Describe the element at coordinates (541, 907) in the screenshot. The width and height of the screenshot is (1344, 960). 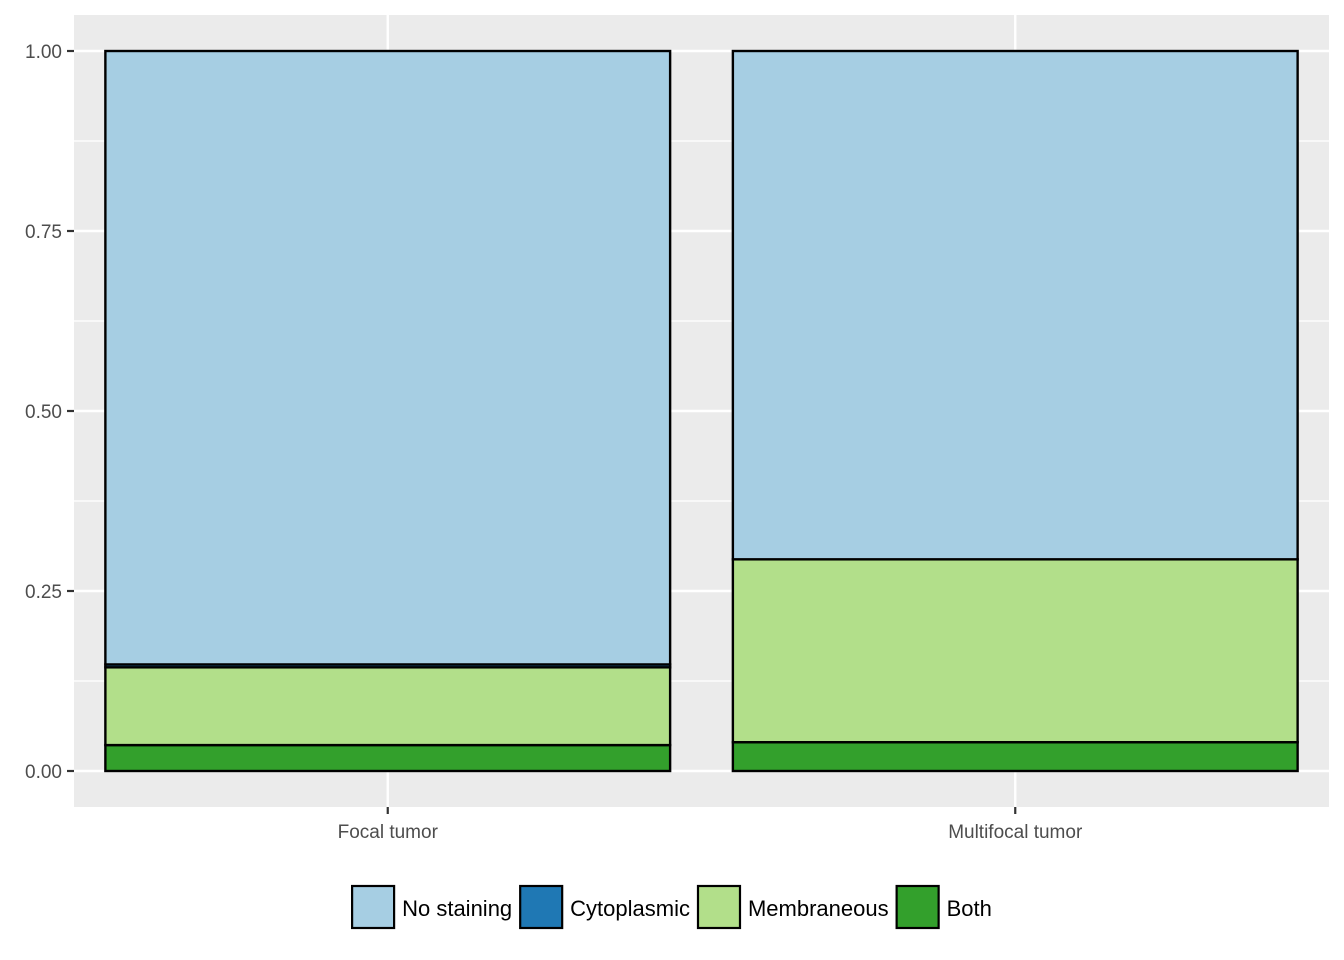
I see `legend-key-cytoplasmic` at that location.